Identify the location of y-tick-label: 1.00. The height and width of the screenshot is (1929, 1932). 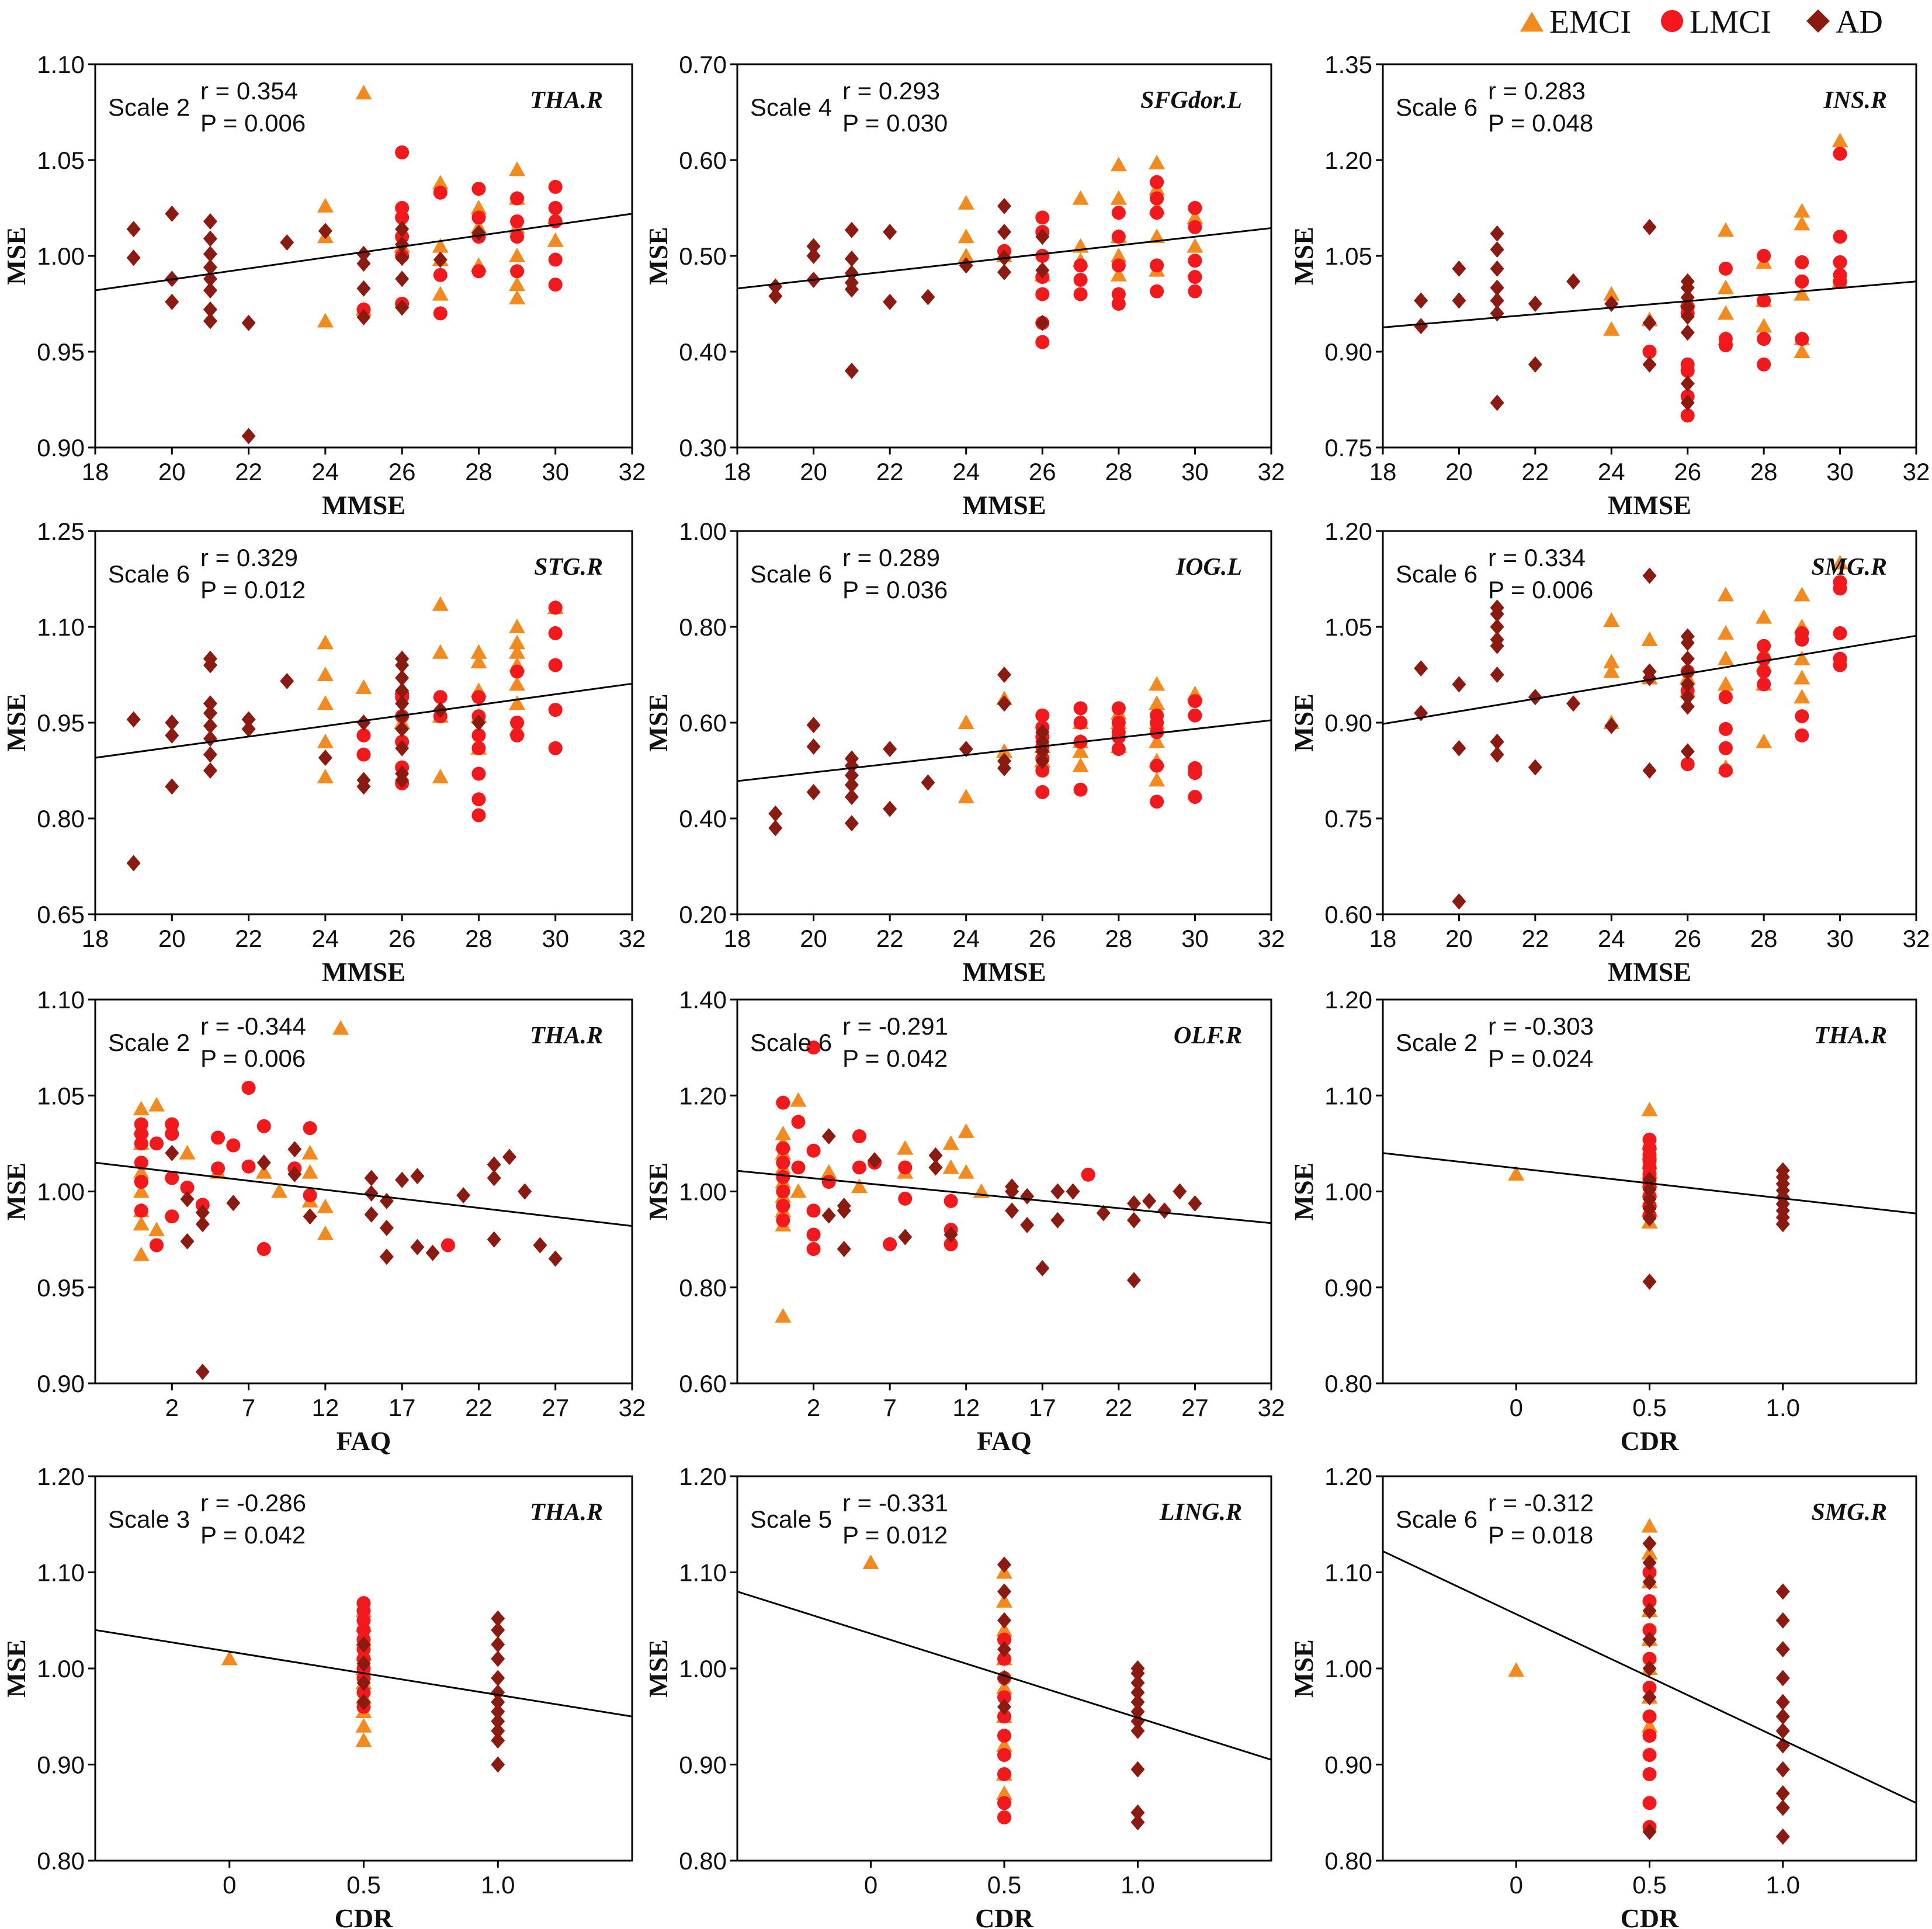
(1348, 1668).